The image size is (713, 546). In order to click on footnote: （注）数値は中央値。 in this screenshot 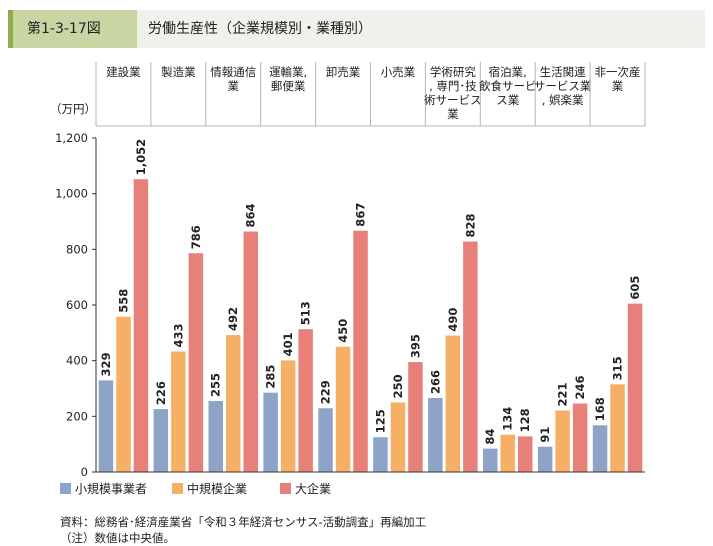, I will do `click(117, 538)`.